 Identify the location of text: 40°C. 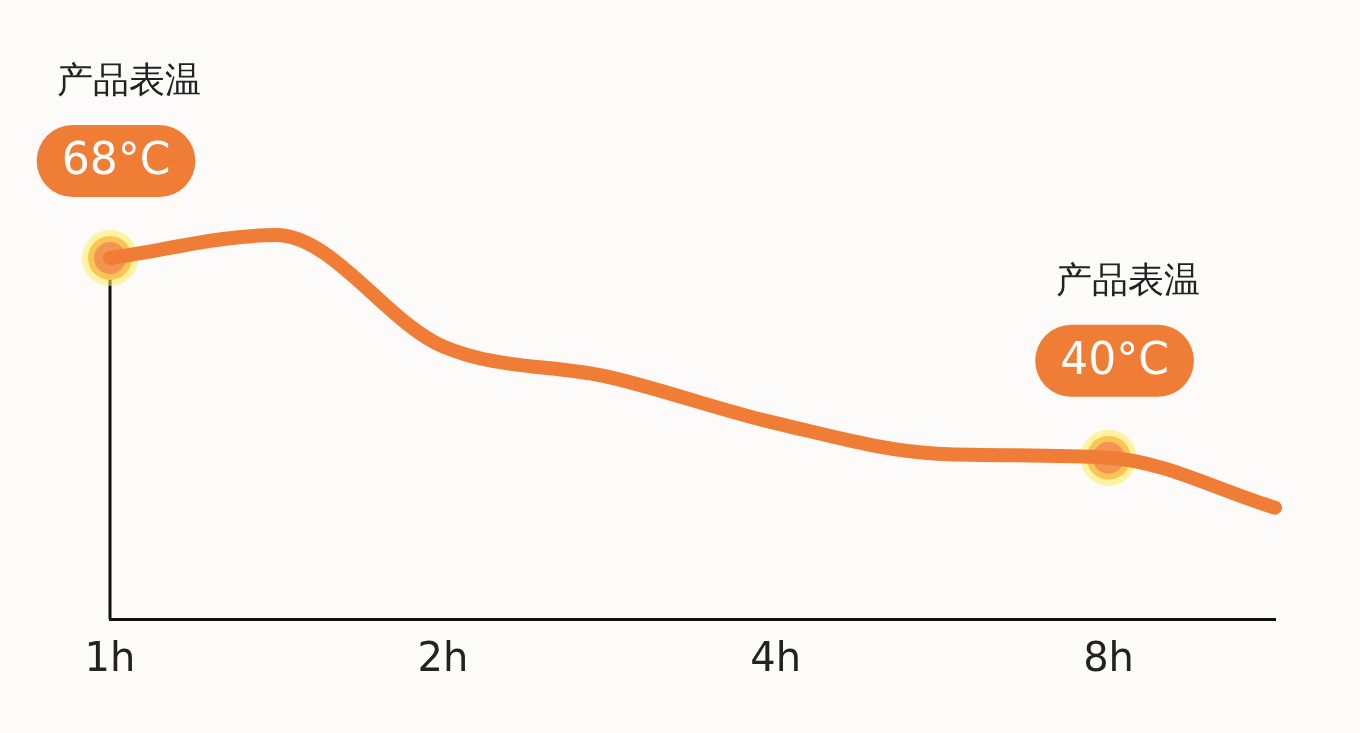
(1114, 359).